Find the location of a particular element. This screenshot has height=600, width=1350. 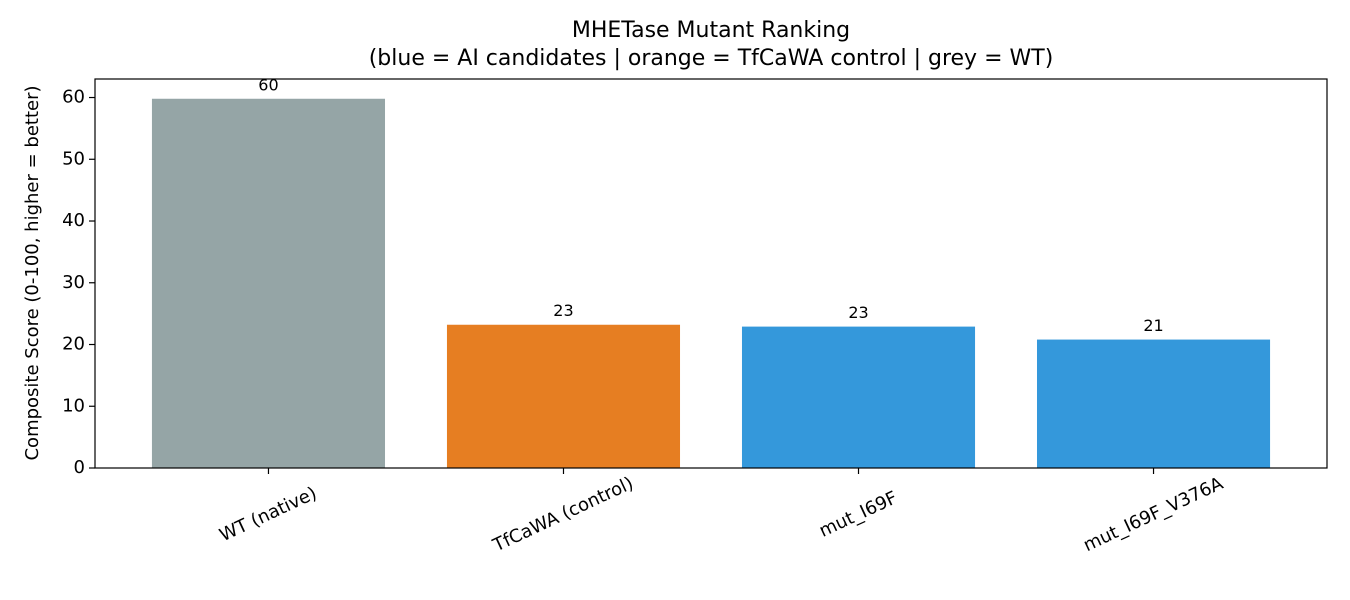

y-tick-label: 20 is located at coordinates (73, 344).